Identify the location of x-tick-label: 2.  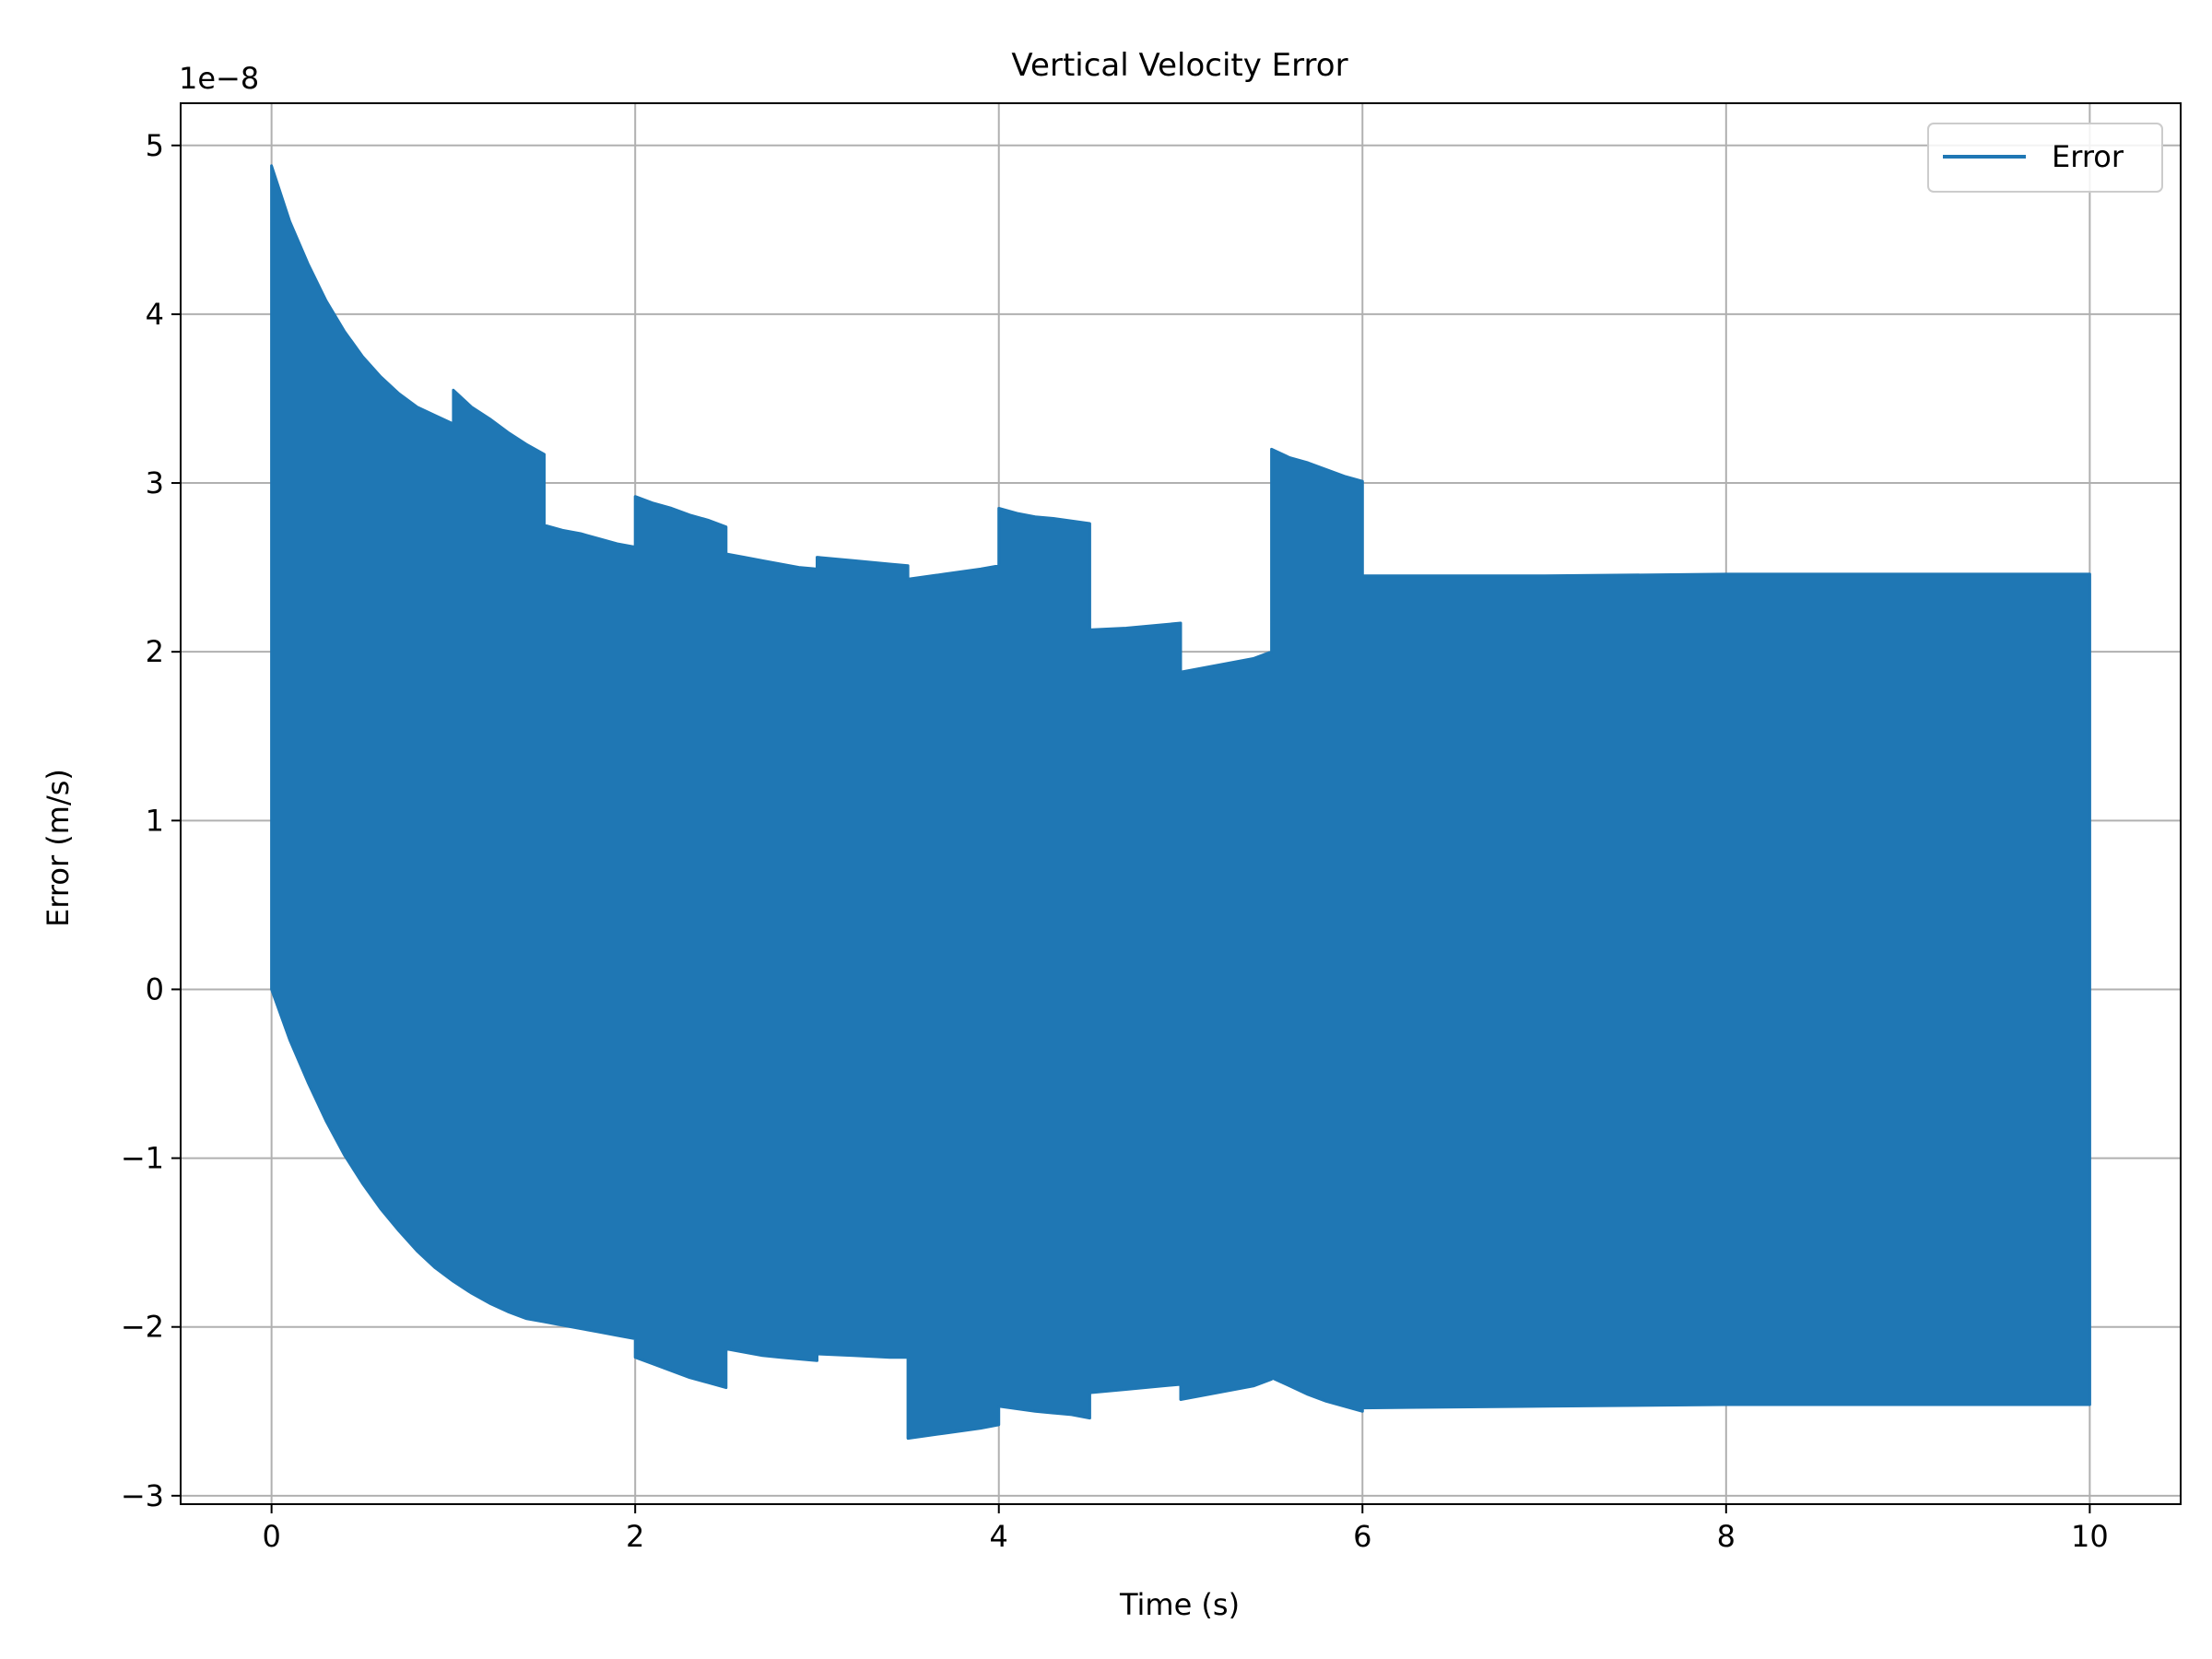
(635, 1536).